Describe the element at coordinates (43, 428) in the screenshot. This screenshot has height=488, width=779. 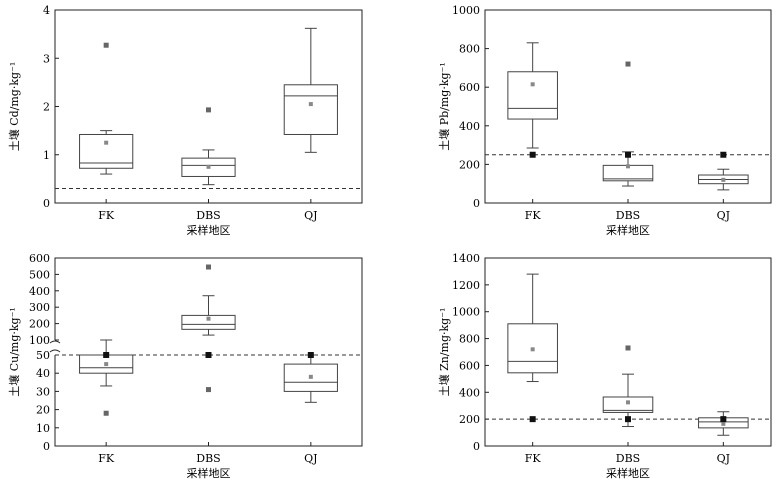
I see `y-tick-label: 10` at that location.